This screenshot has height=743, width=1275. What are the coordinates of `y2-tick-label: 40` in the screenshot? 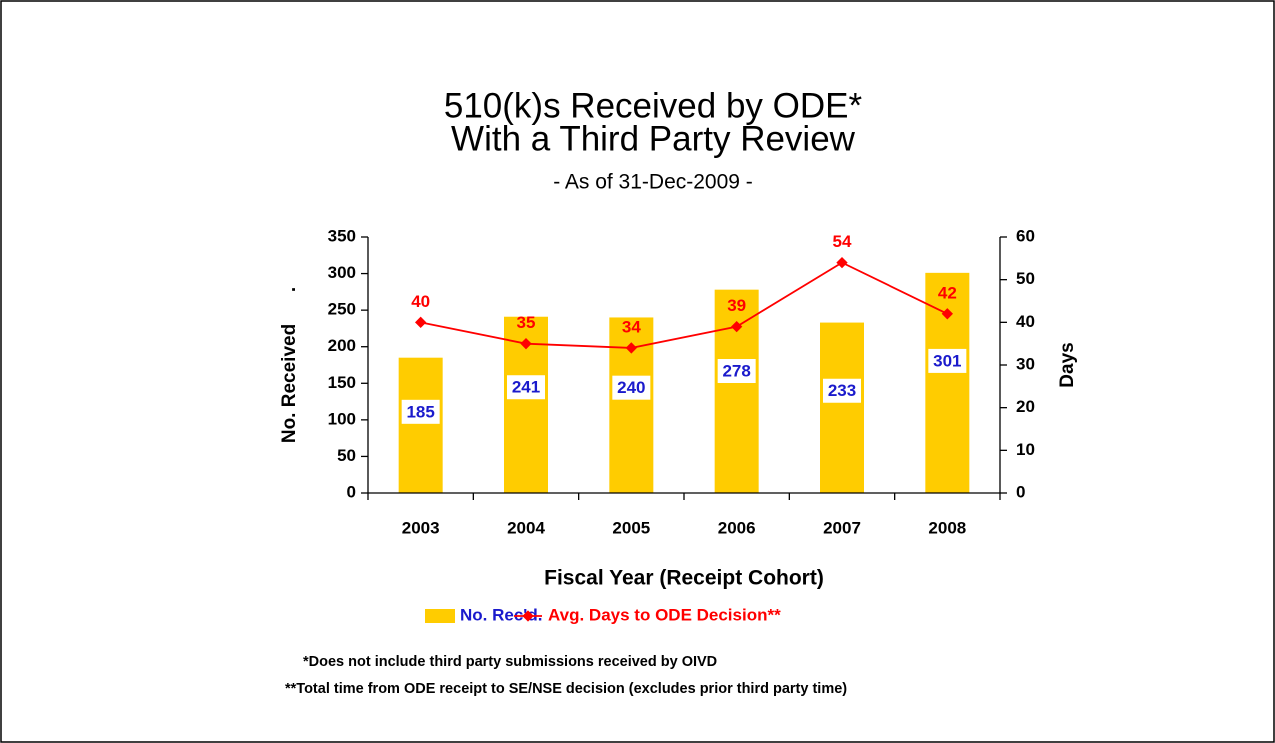 It's located at (1025, 321).